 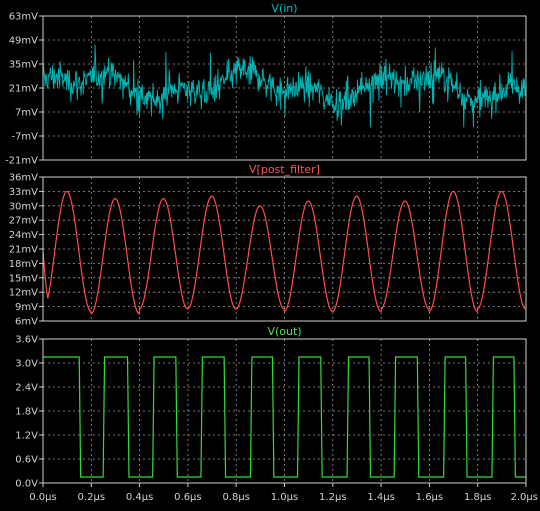 What do you see at coordinates (26, 484) in the screenshot?
I see `y-tick-label: 0.0V` at bounding box center [26, 484].